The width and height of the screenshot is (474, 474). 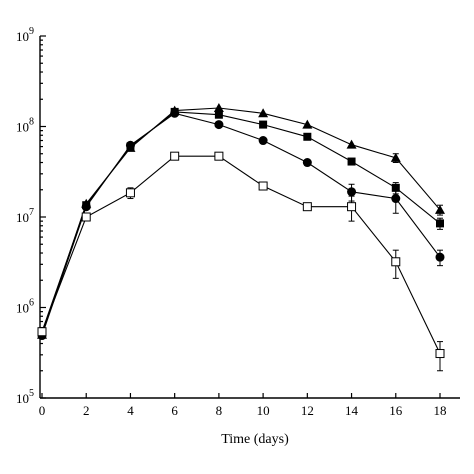 What do you see at coordinates (352, 410) in the screenshot?
I see `x-tick-label: 14` at bounding box center [352, 410].